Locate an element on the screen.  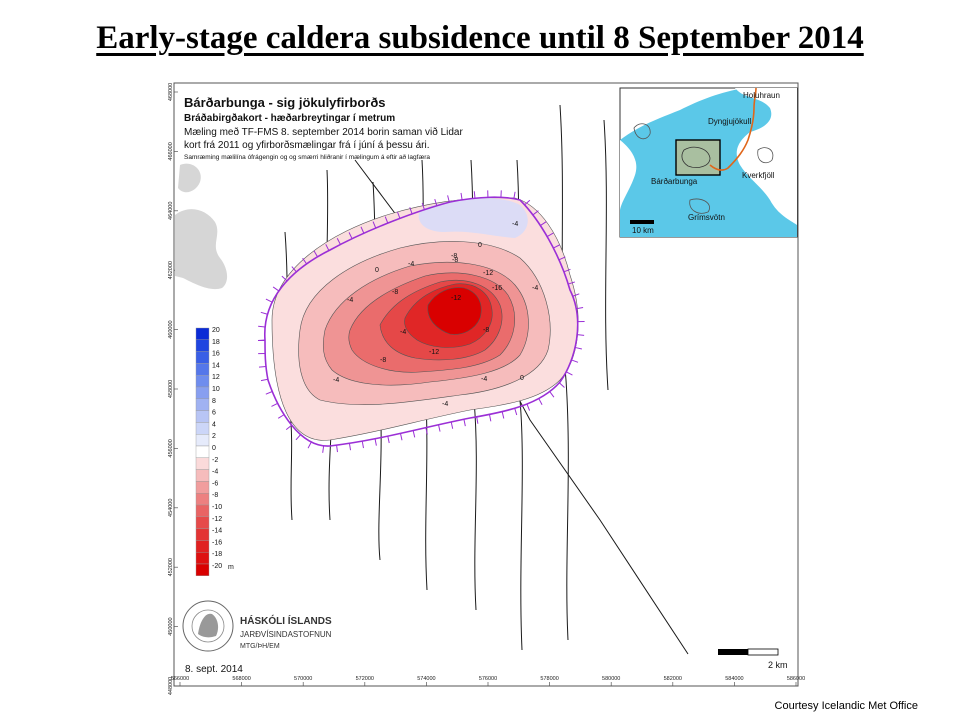
subsidence-map is located at coordinates (425, 319).